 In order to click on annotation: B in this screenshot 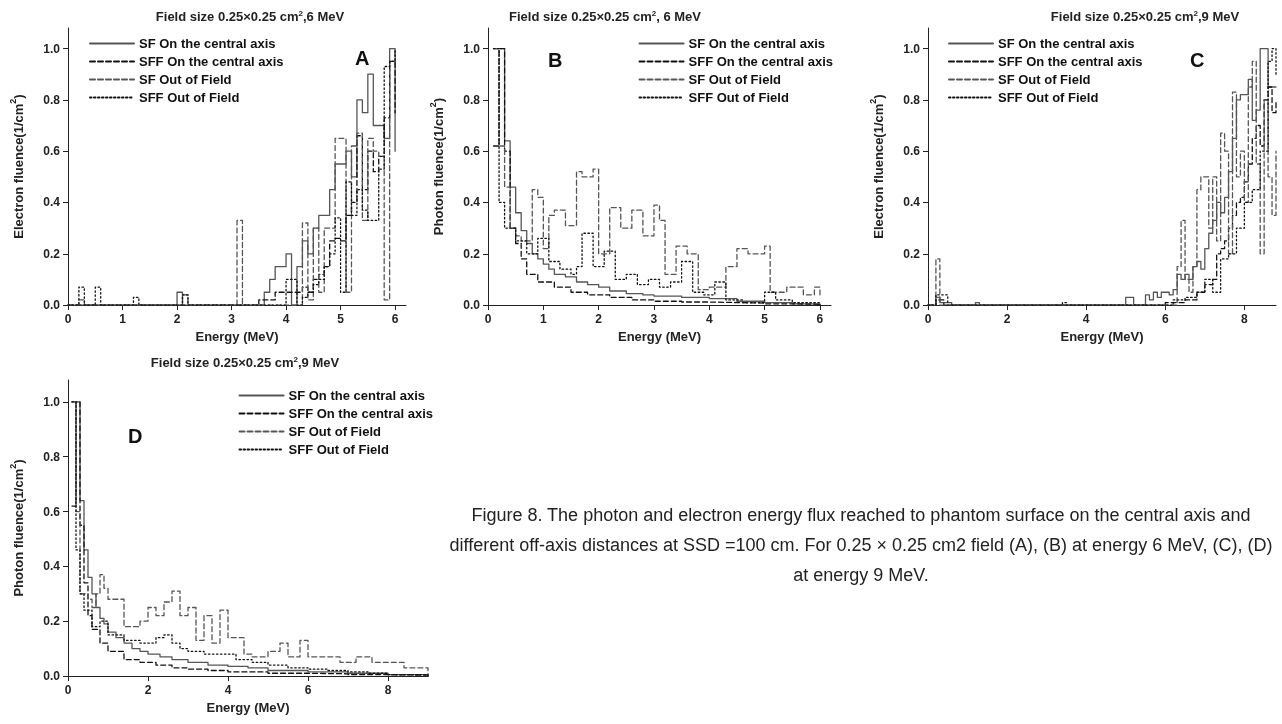, I will do `click(555, 60)`.